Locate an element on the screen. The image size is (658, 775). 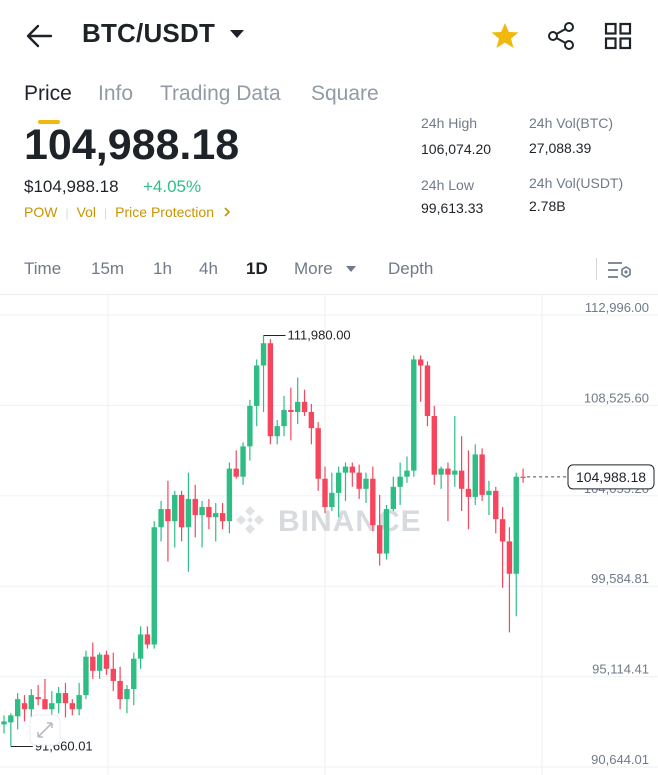
chevron-down-icon is located at coordinates (237, 34).